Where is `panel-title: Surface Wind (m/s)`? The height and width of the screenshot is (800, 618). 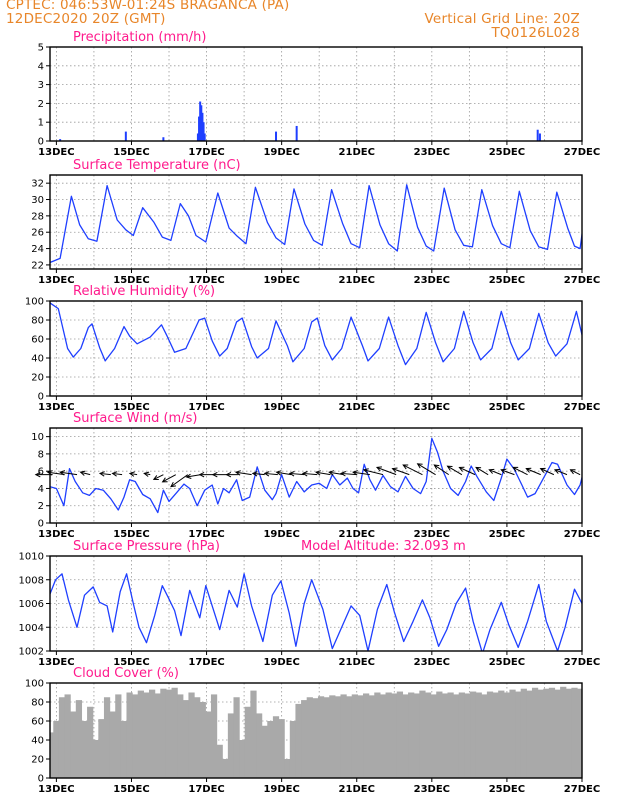
panel-title: Surface Wind (m/s) is located at coordinates (135, 418).